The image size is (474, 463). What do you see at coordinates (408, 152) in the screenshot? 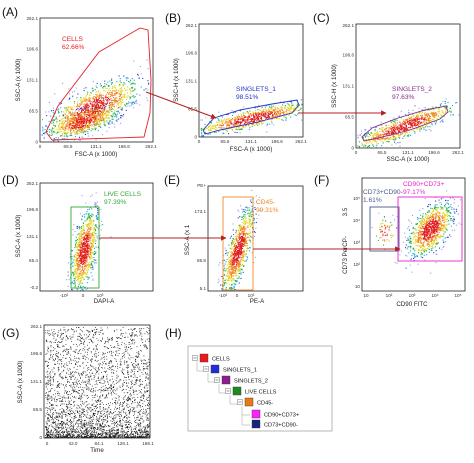
I see `panel-c-xtick-2: 131.1` at bounding box center [408, 152].